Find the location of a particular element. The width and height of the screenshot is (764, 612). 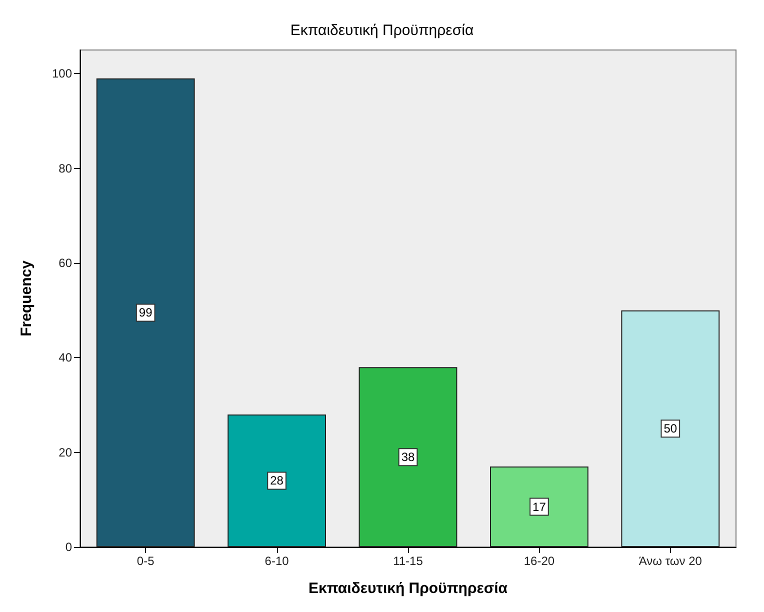

data-label: 99 is located at coordinates (145, 313).